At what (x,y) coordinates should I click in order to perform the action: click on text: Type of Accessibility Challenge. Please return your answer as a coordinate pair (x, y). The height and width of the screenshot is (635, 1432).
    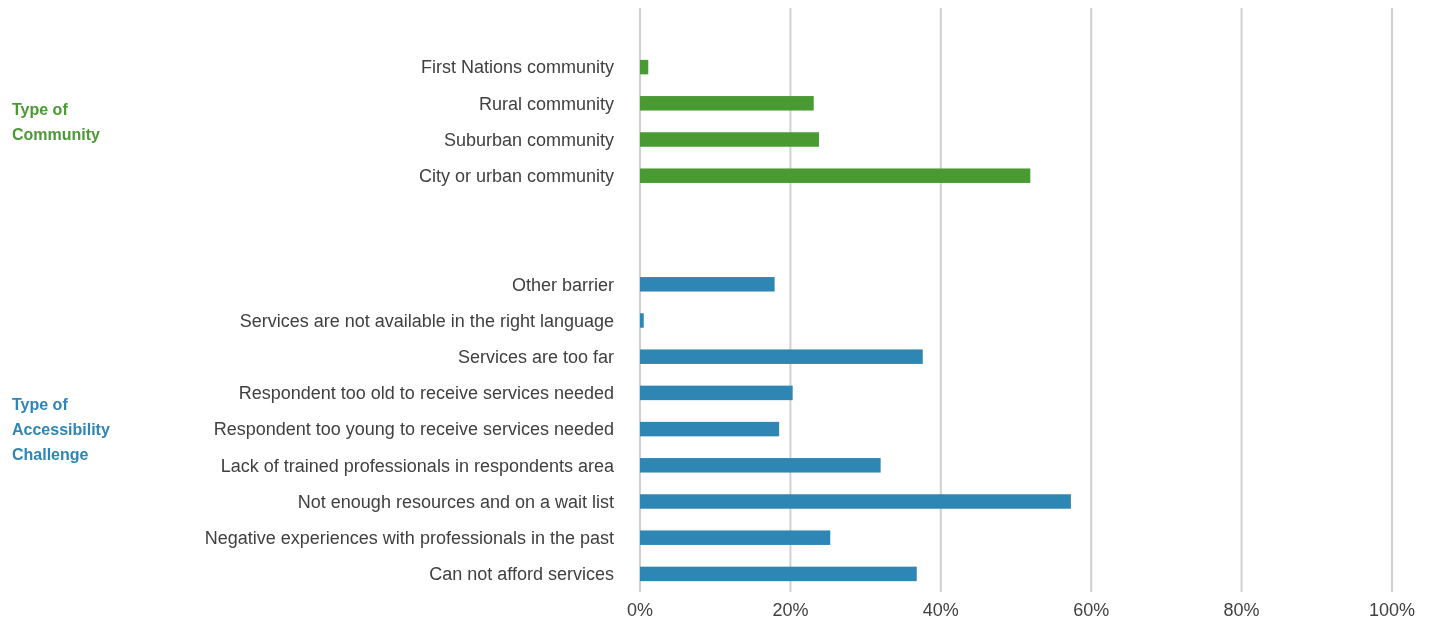
    Looking at the image, I should click on (61, 429).